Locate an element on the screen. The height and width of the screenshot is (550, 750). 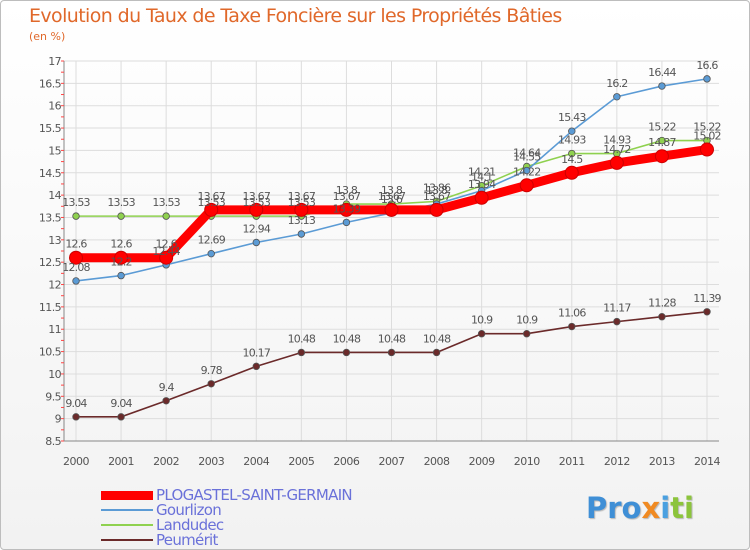
logo-part-1: Pro is located at coordinates (614, 508).